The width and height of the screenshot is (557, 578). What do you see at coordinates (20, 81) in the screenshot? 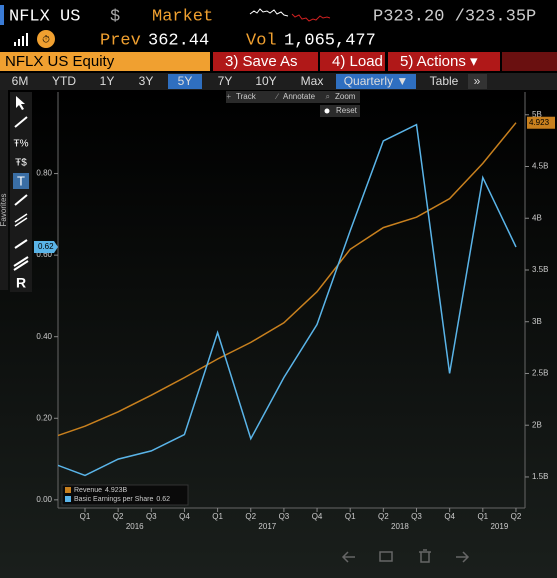
I see `tab: 6M` at bounding box center [20, 81].